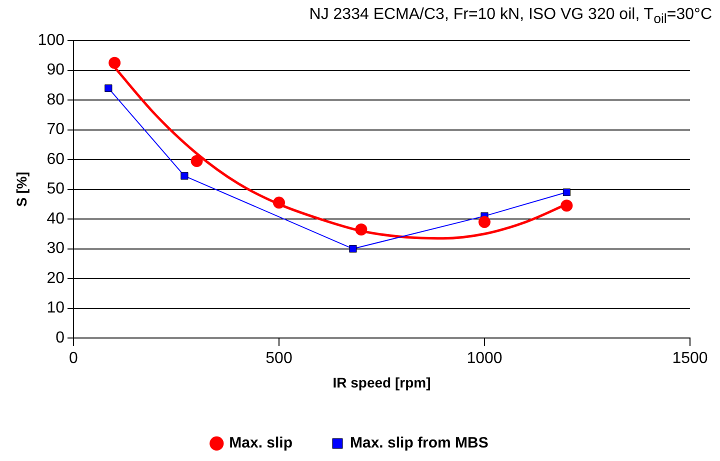  What do you see at coordinates (55, 249) in the screenshot?
I see `y-tick-label: 30` at bounding box center [55, 249].